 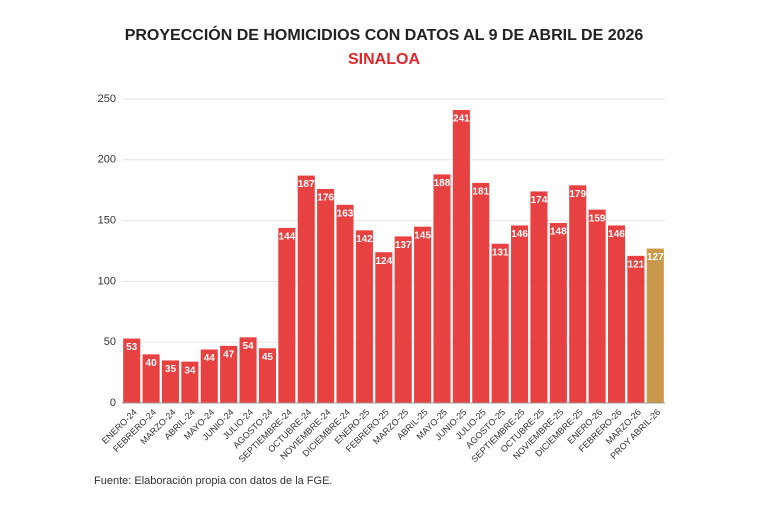 I want to click on data-label: 159, so click(x=597, y=218).